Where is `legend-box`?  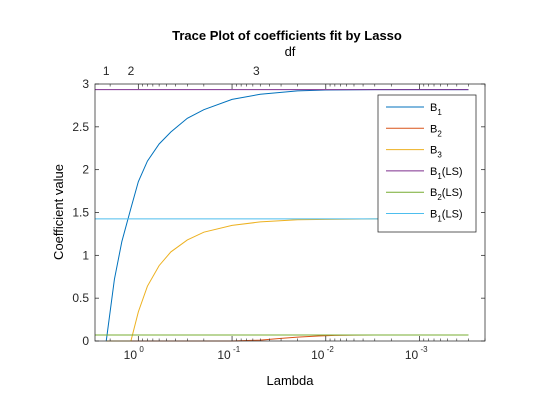
legend-box is located at coordinates (427, 163).